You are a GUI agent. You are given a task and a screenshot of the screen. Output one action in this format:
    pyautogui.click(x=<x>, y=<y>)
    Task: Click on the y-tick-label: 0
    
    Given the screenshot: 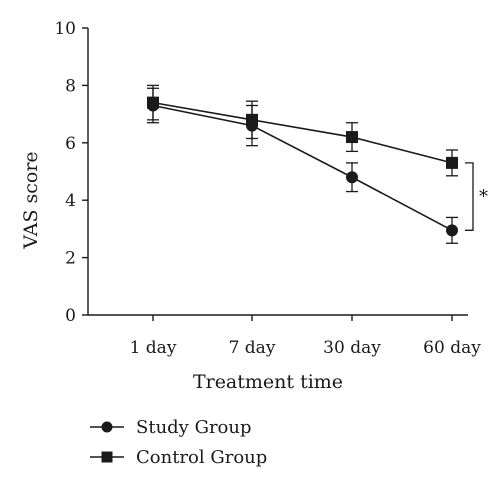 What is the action you would take?
    pyautogui.click(x=70, y=316)
    